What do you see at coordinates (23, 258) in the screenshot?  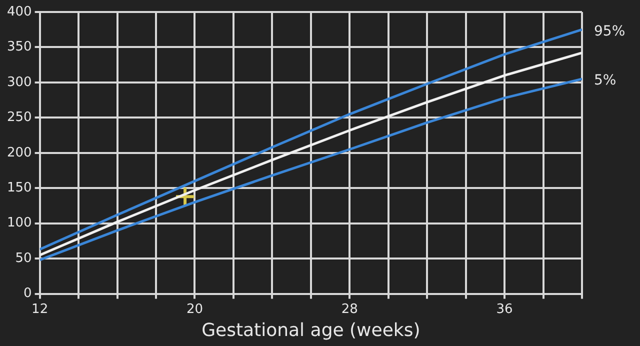 I see `y-tick-label: 50` at bounding box center [23, 258].